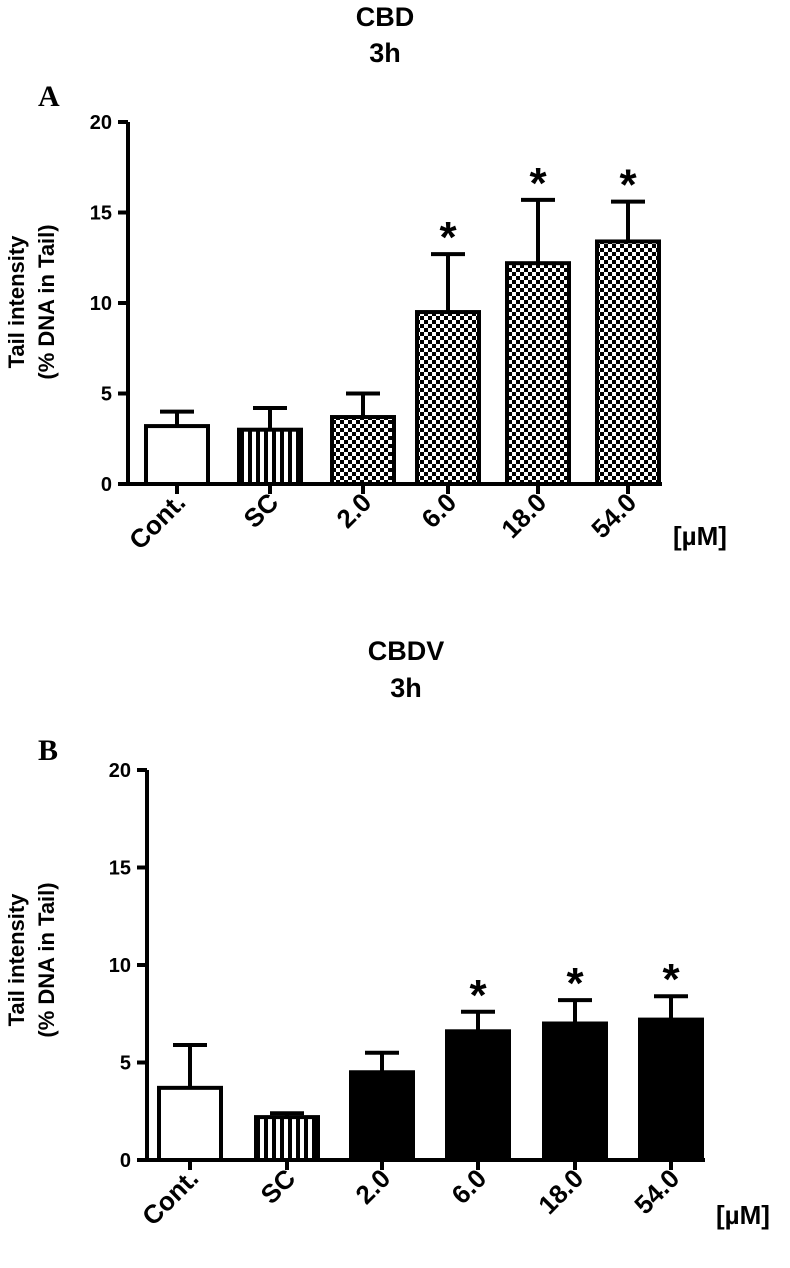 Image resolution: width=790 pixels, height=1268 pixels. What do you see at coordinates (560, 1191) in the screenshot?
I see `chart-b-xtick-label: 18.0` at bounding box center [560, 1191].